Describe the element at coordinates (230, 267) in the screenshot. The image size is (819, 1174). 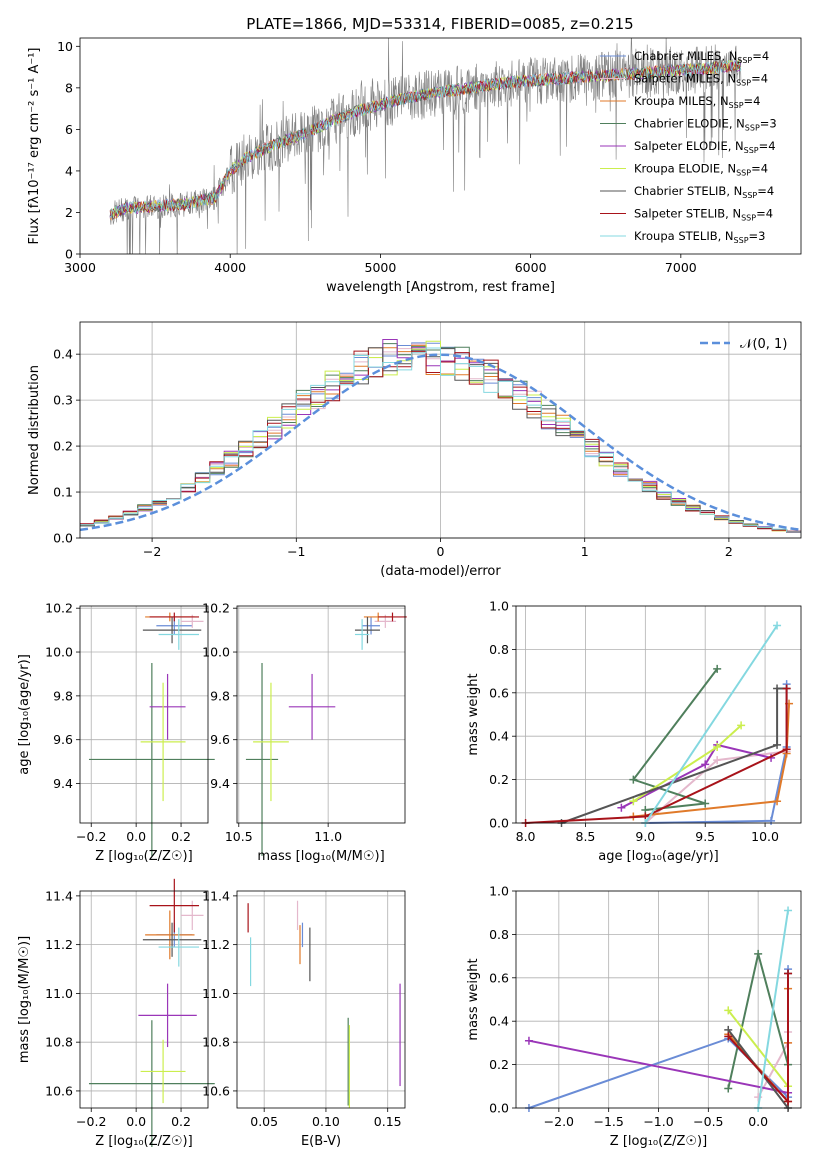
I see `x-tick-label: 4000` at that location.